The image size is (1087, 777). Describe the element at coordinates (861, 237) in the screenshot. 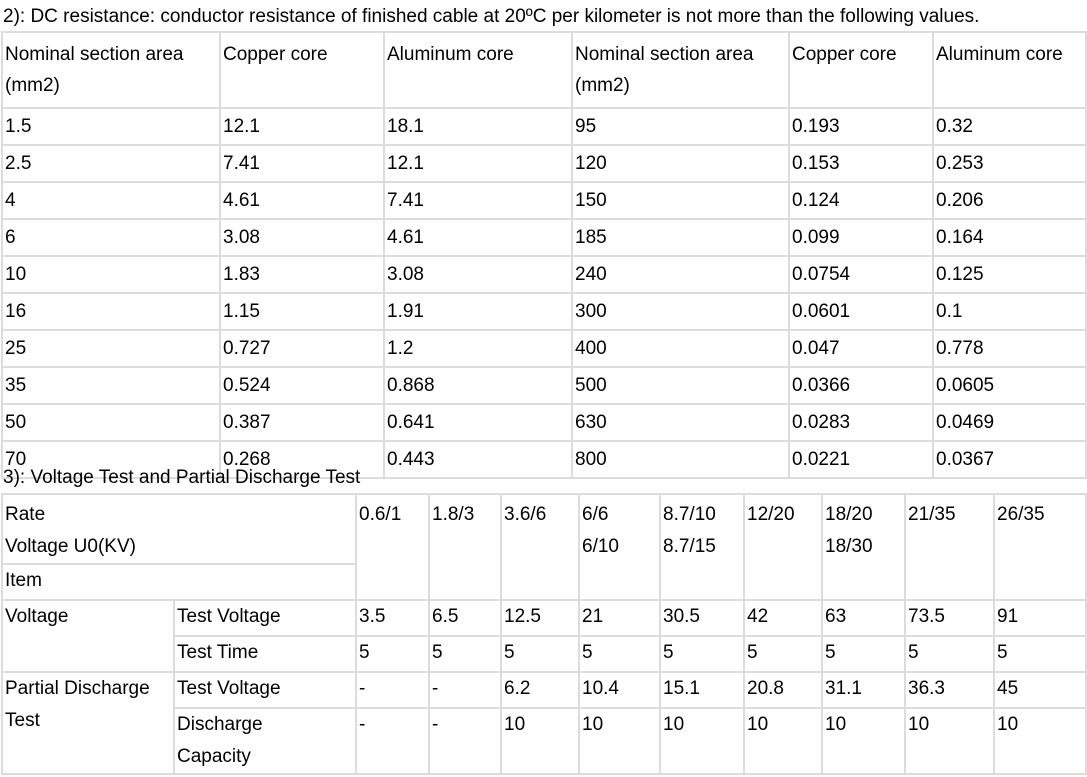

I see `table-cell: 0.099` at that location.